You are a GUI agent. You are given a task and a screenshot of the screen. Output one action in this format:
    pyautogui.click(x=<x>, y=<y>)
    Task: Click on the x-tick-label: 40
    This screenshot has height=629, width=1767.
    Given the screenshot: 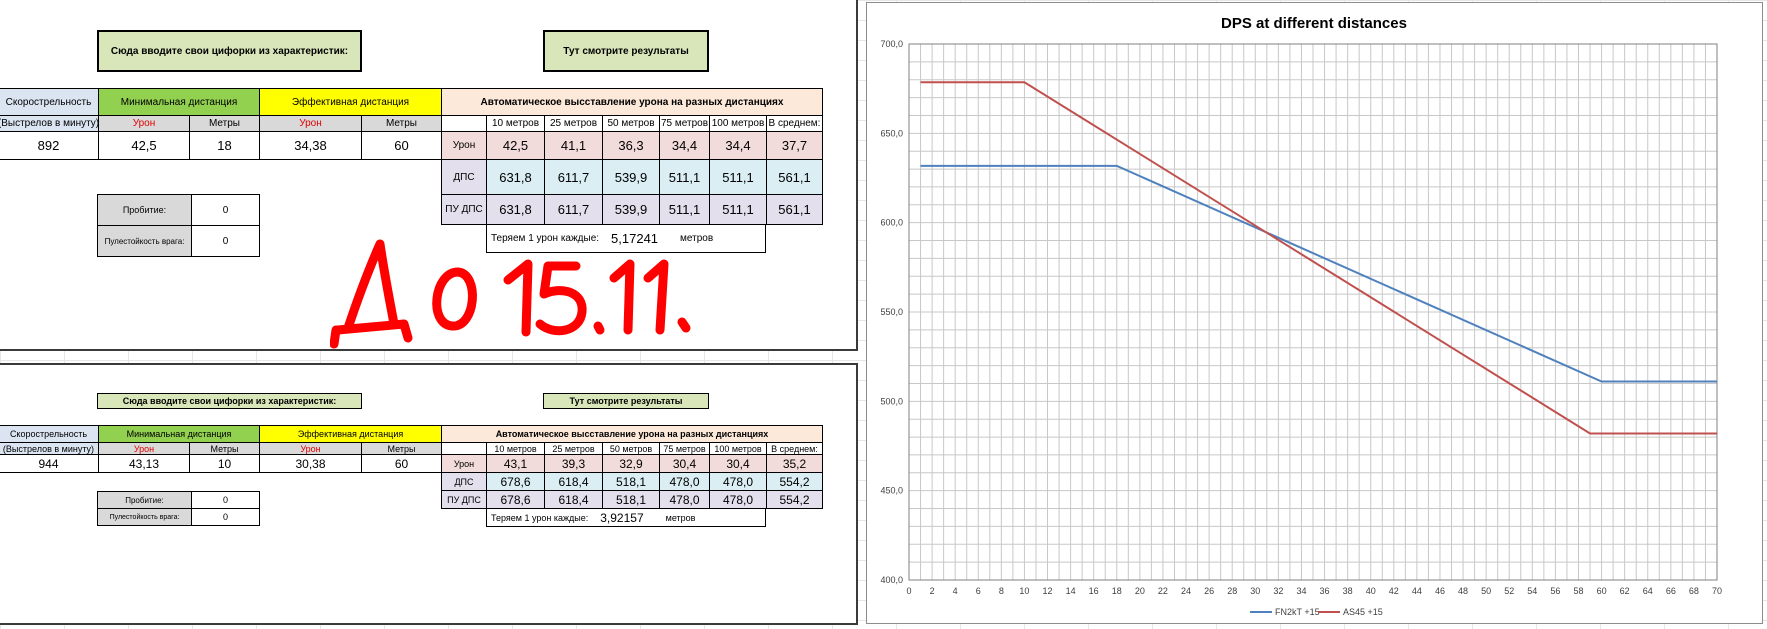 What is the action you would take?
    pyautogui.click(x=1371, y=591)
    